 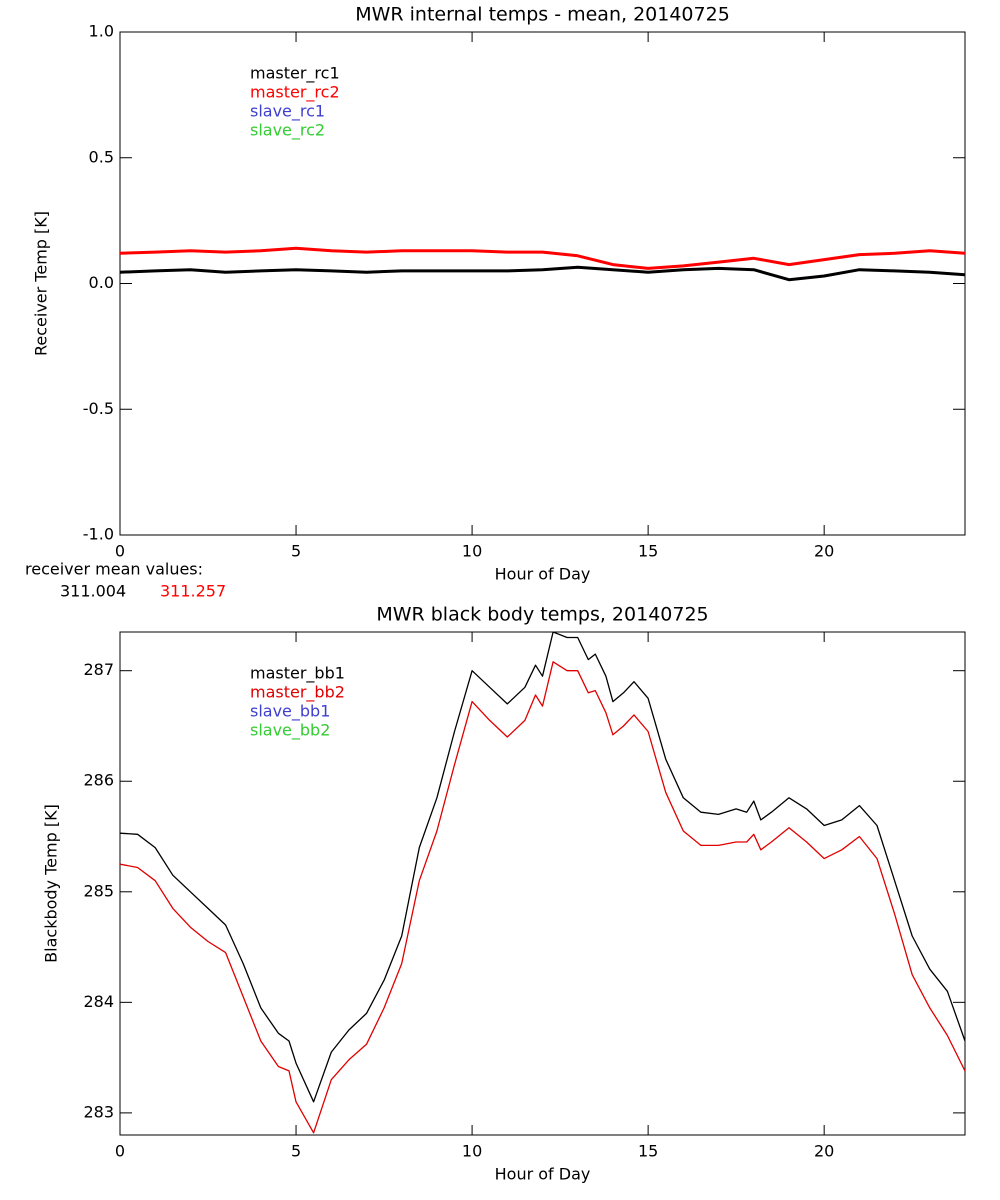 I want to click on legend-entry: slave_rc1, so click(x=287, y=112).